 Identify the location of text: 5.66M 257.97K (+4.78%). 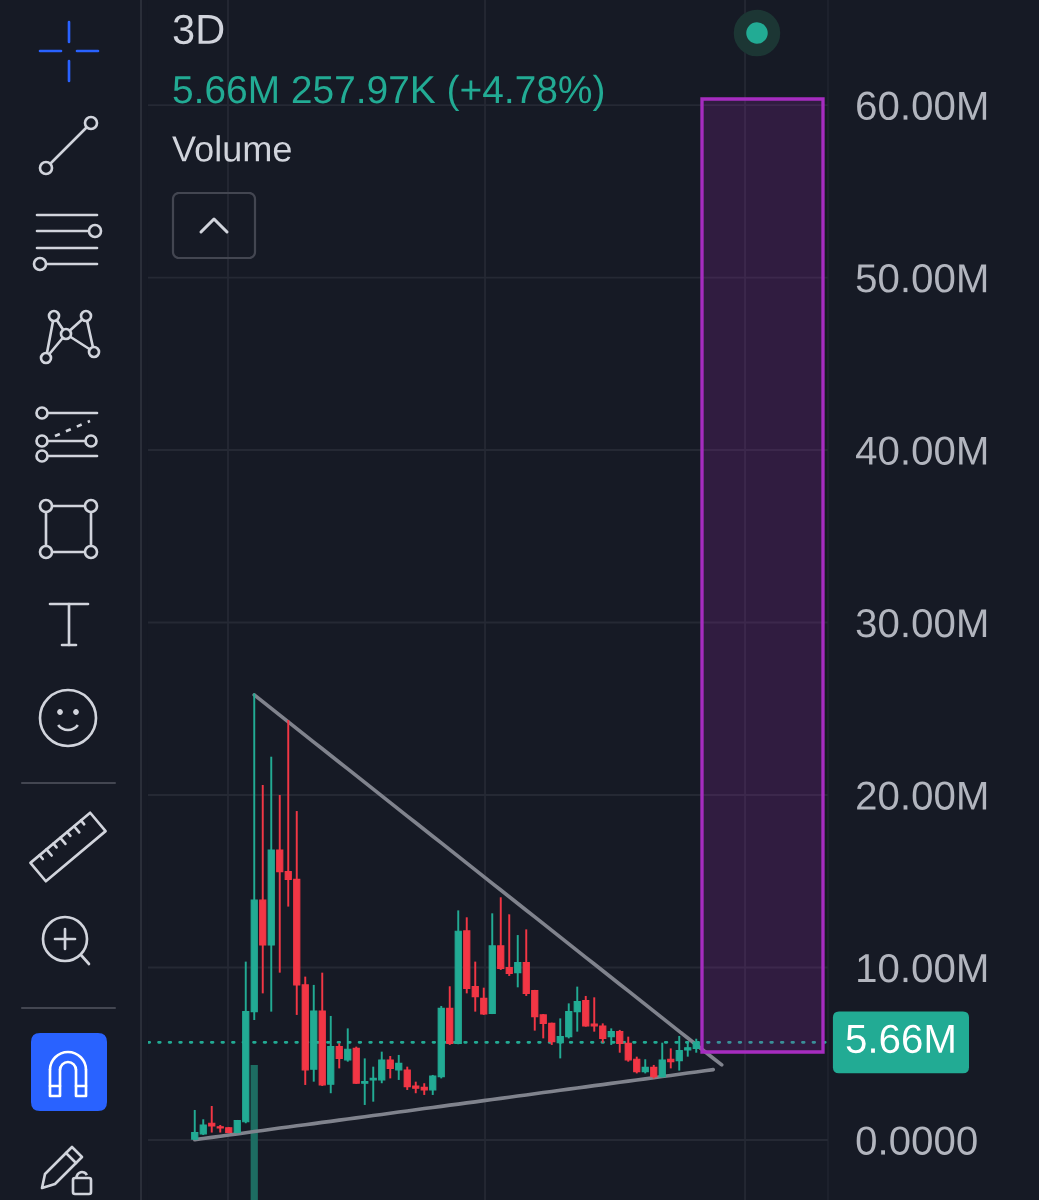
(388, 93).